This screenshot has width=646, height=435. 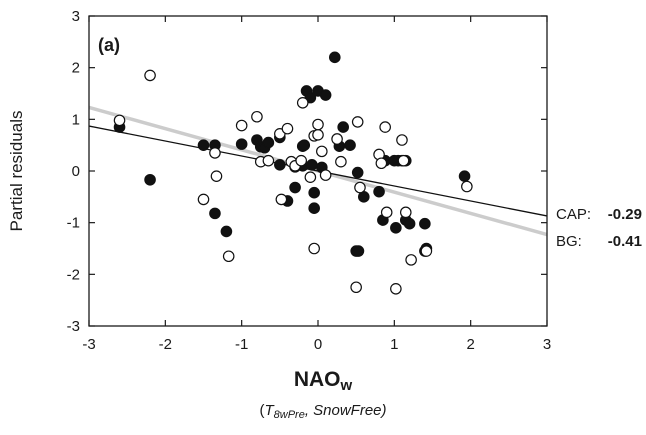 What do you see at coordinates (573, 214) in the screenshot?
I see `slope-label-cap: CAP:` at bounding box center [573, 214].